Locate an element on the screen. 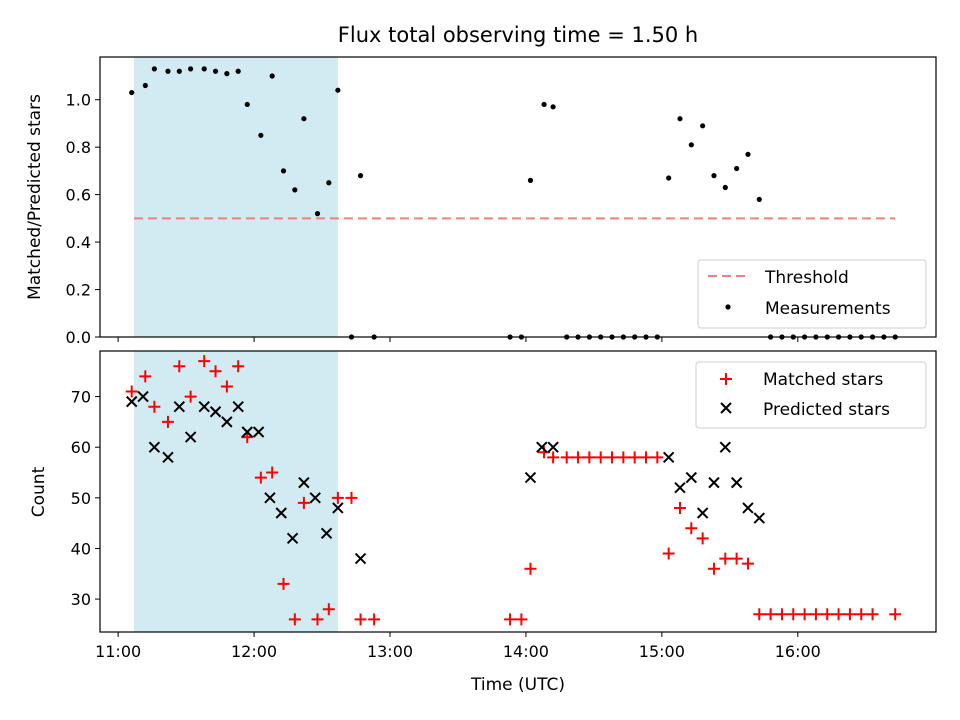 This screenshot has width=960, height=720. bottom-y-tick-label: 40 is located at coordinates (81, 548).